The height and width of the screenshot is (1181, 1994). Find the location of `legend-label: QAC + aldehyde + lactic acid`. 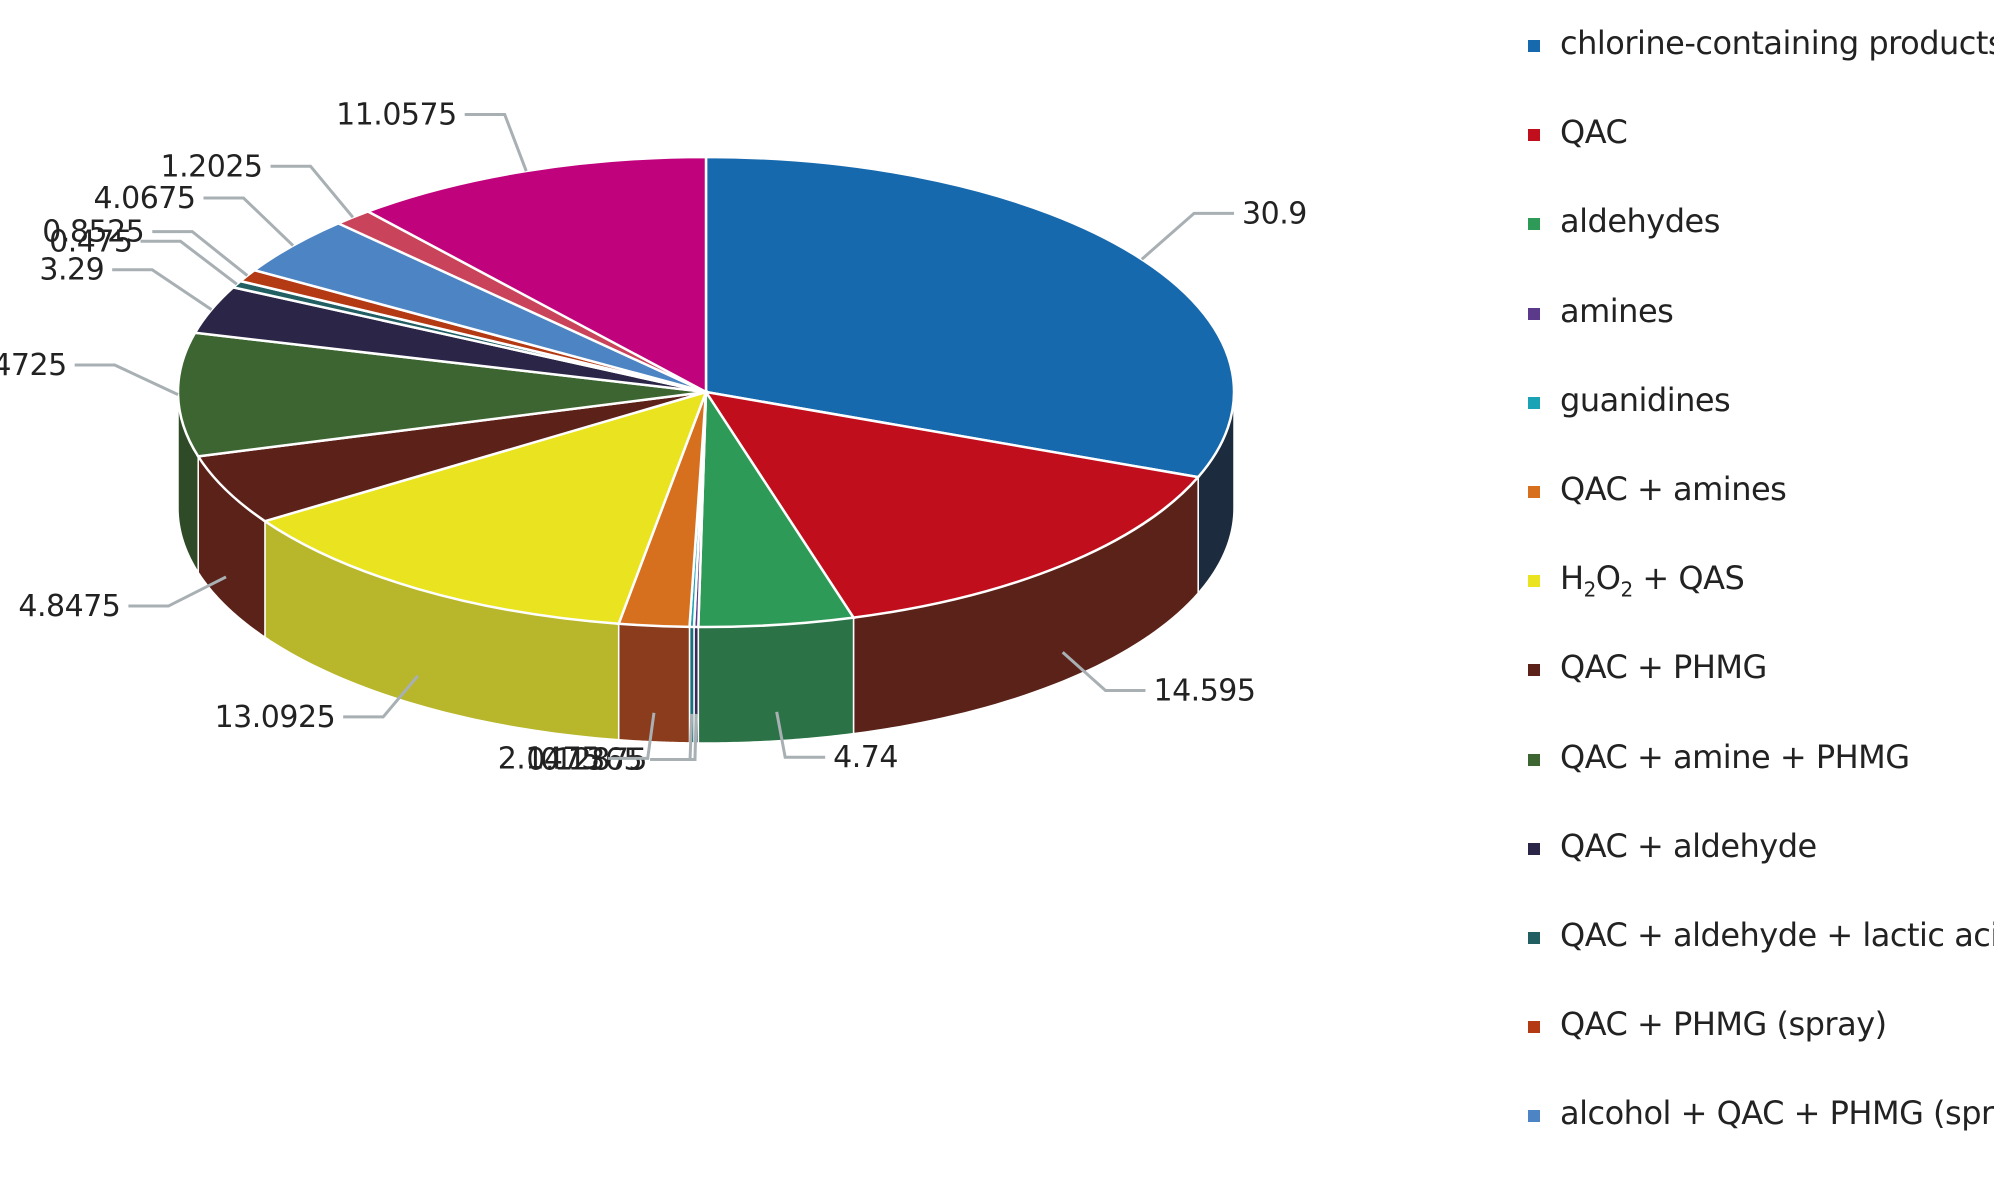

legend-label: QAC + aldehyde + lactic acid is located at coordinates (1777, 934).